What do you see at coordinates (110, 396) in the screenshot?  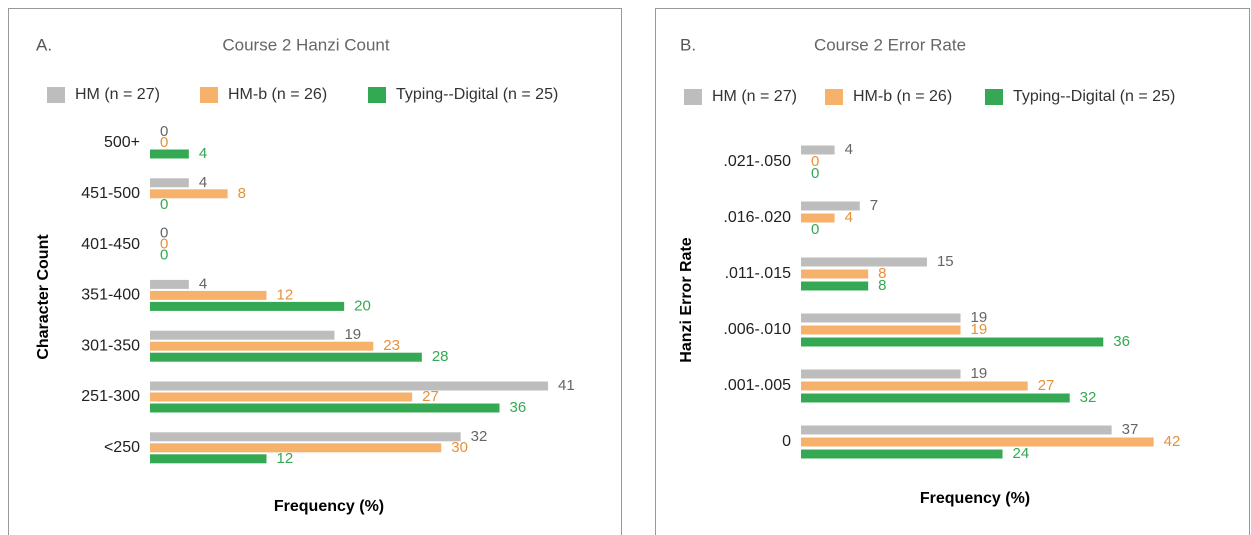 I see `y-tick-label: 251-300` at bounding box center [110, 396].